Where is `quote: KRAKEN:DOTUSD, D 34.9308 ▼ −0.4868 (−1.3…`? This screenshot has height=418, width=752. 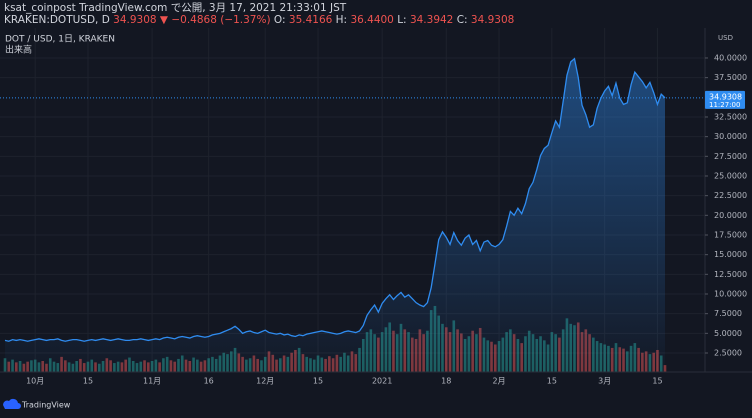
quote: KRAKEN:DOTUSD, D 34.9308 ▼ −0.4868 (−1.3… is located at coordinates (259, 20).